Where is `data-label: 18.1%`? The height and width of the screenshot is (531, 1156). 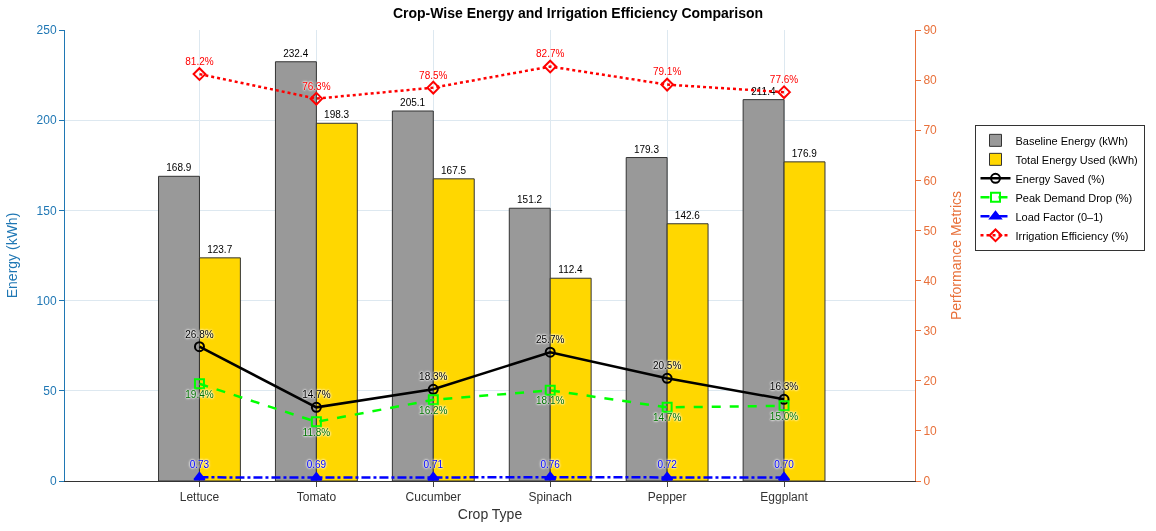
data-label: 18.1% is located at coordinates (550, 401).